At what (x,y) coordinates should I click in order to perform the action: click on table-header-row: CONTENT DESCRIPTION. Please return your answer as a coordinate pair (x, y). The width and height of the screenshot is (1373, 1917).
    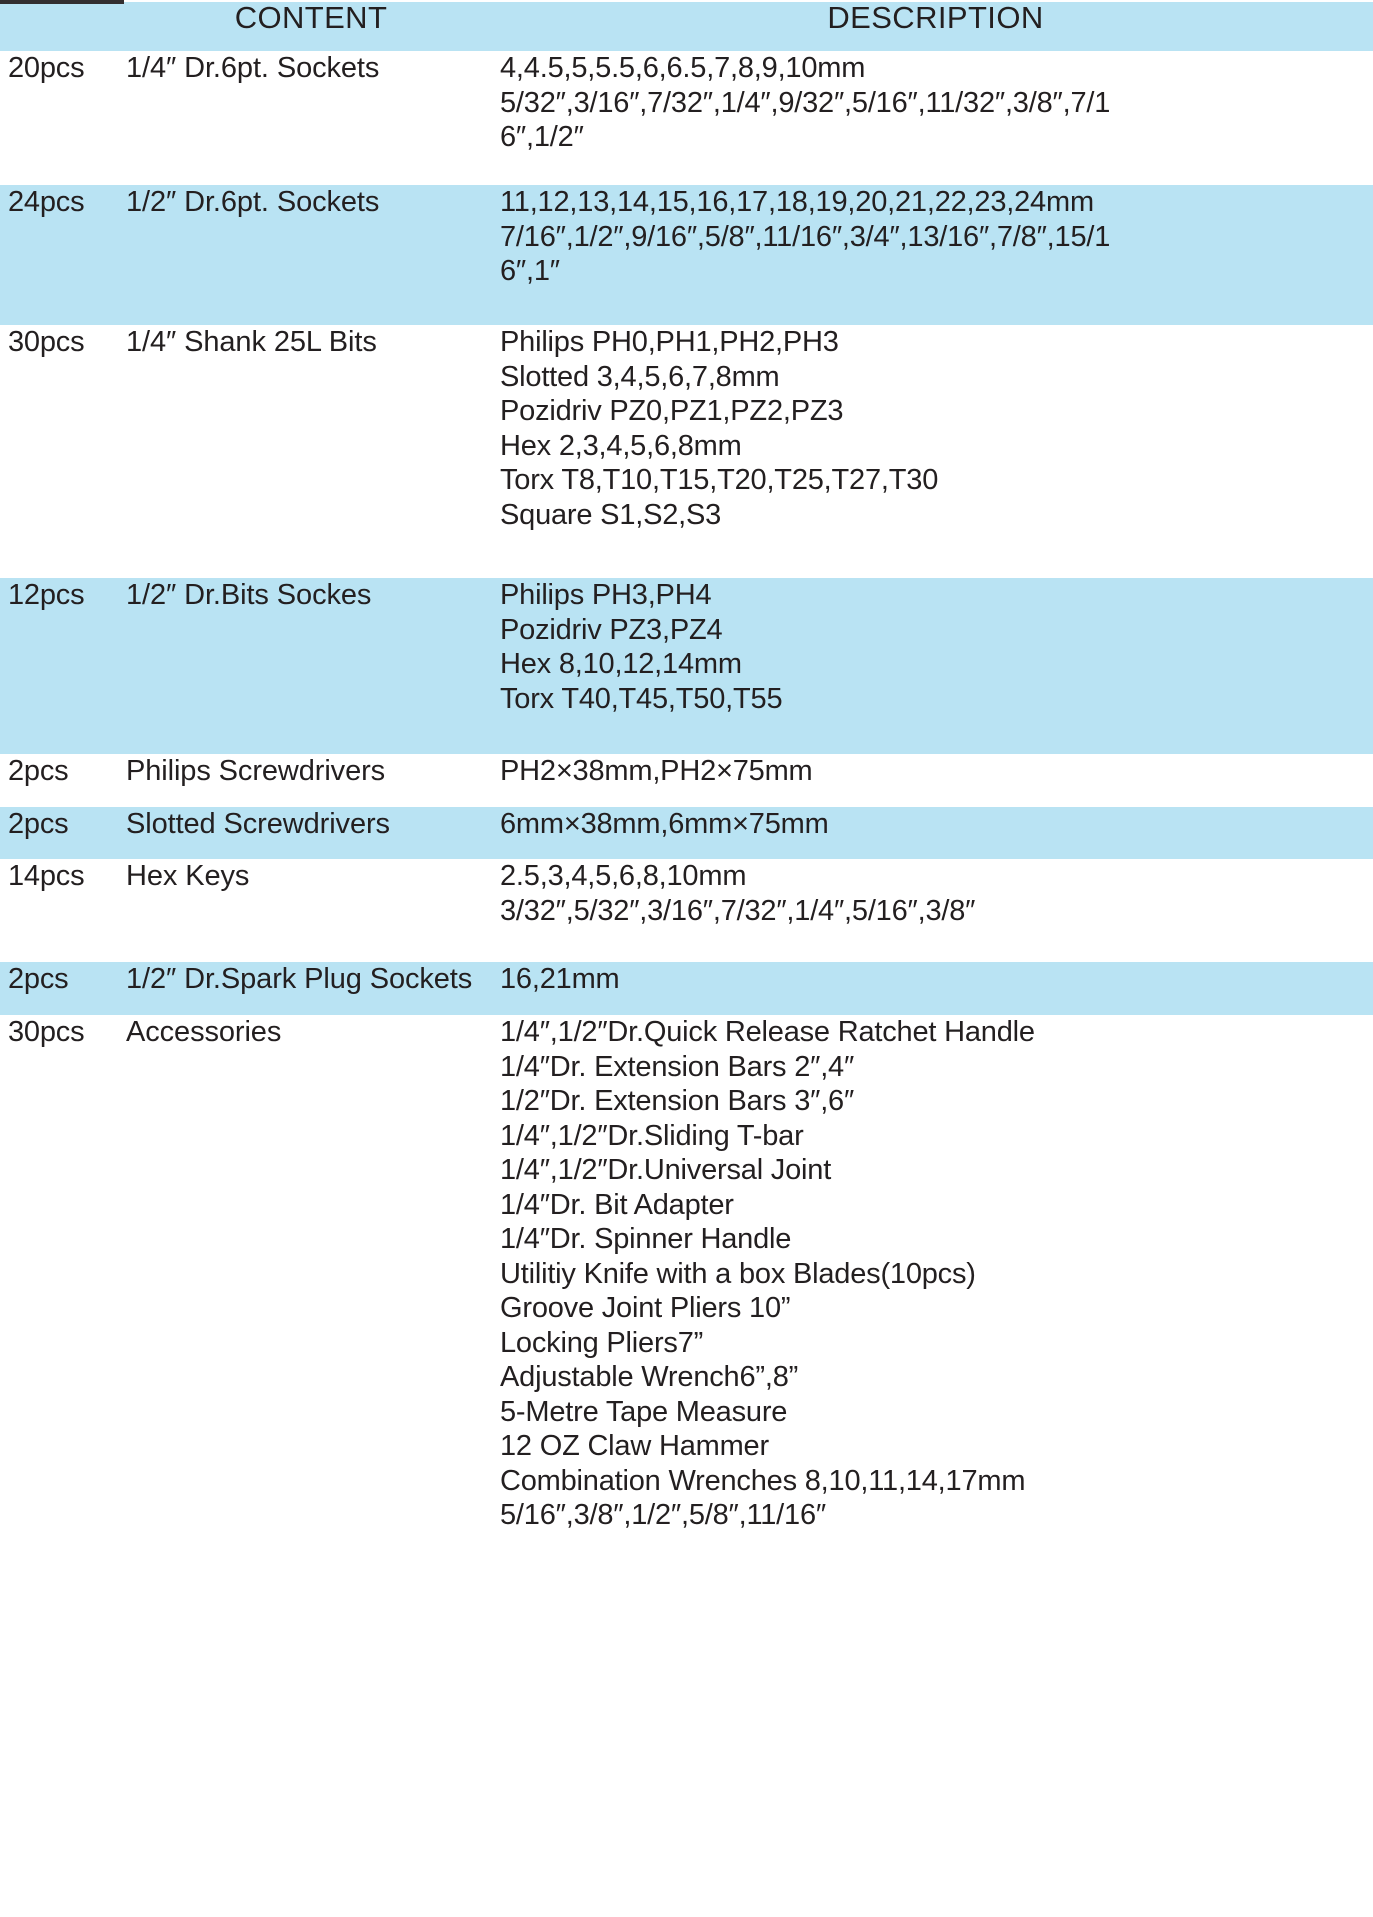
    Looking at the image, I should click on (686, 25).